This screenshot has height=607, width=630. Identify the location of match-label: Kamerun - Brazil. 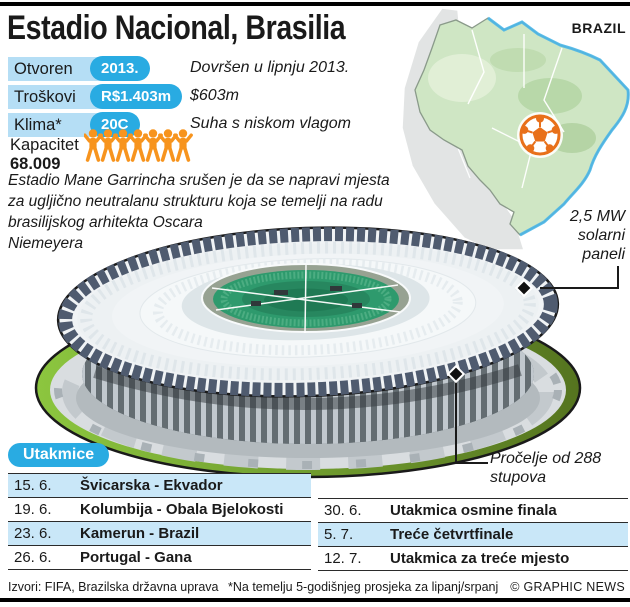
(140, 533).